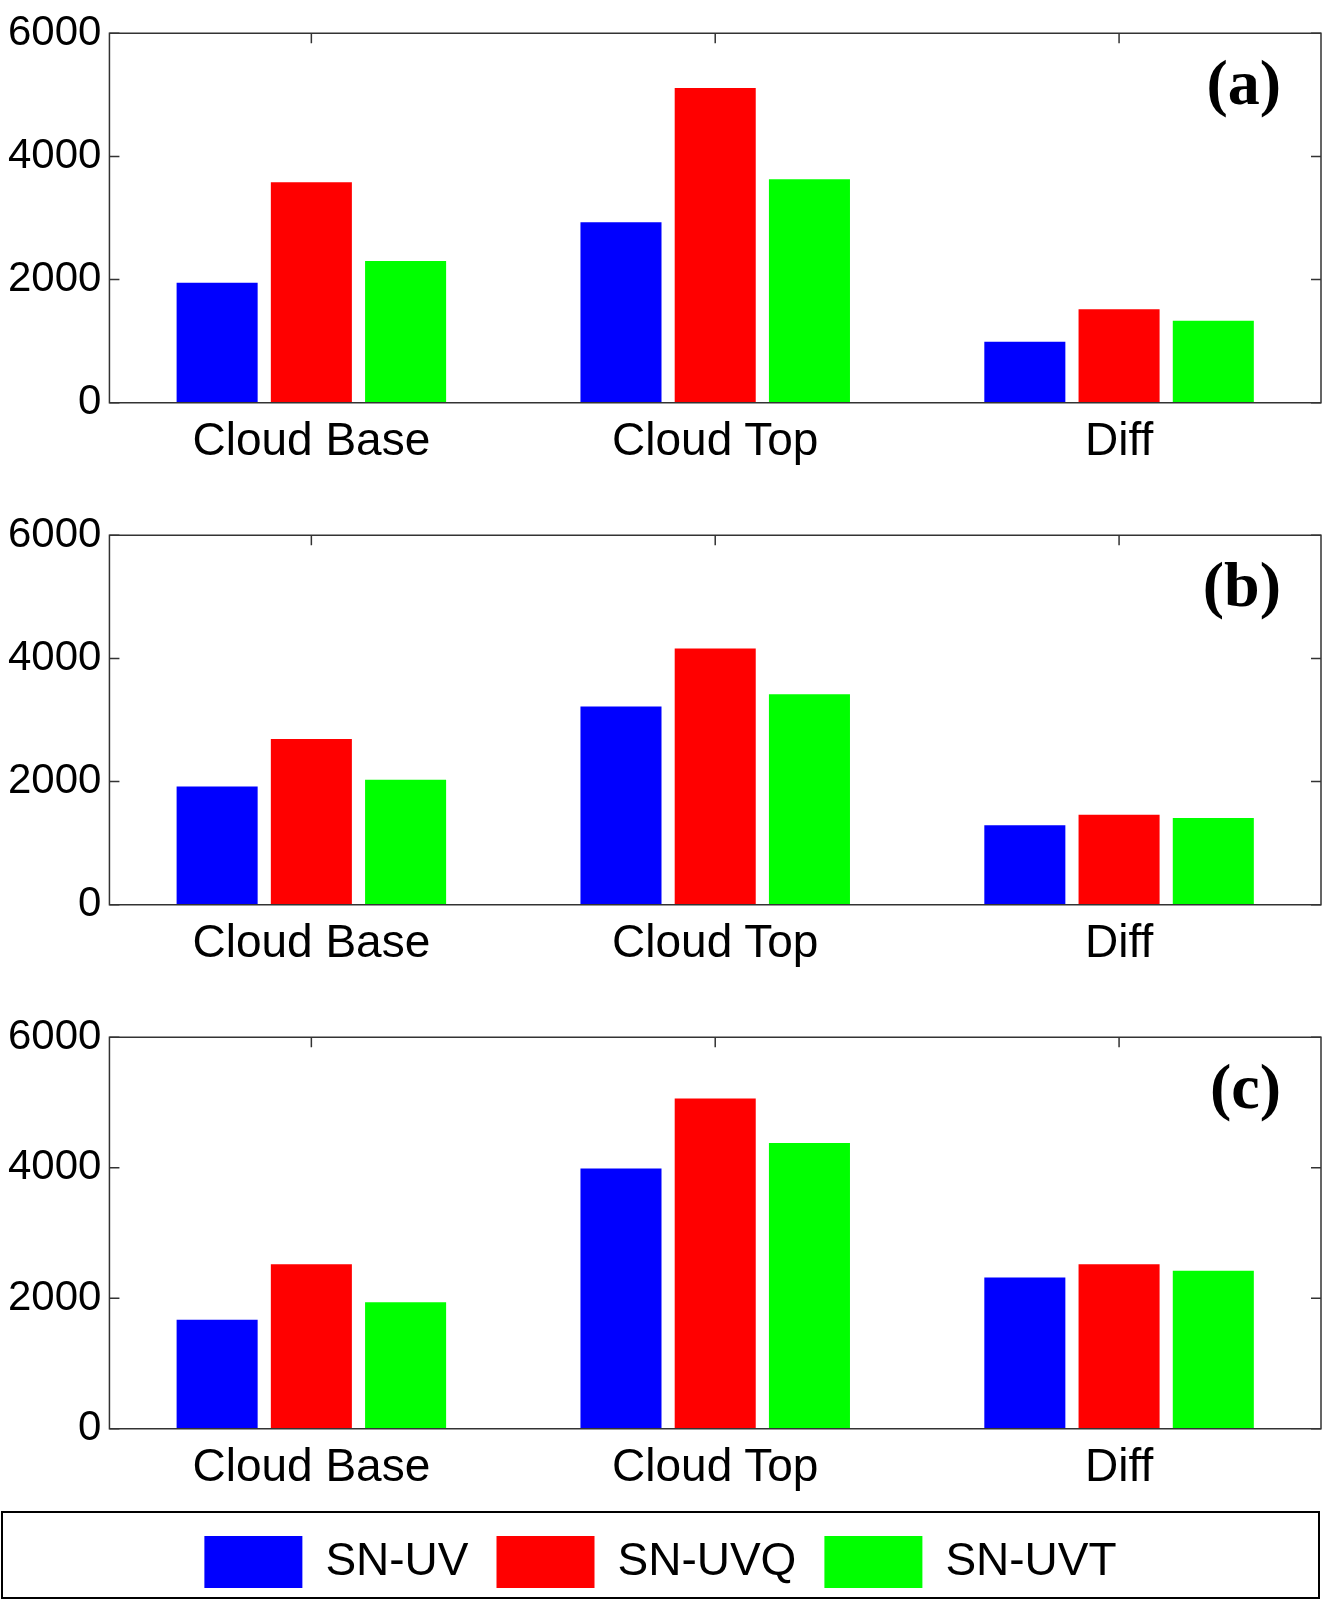 This screenshot has width=1325, height=1610. Describe the element at coordinates (1243, 82) in the screenshot. I see `annotation: (a)` at that location.